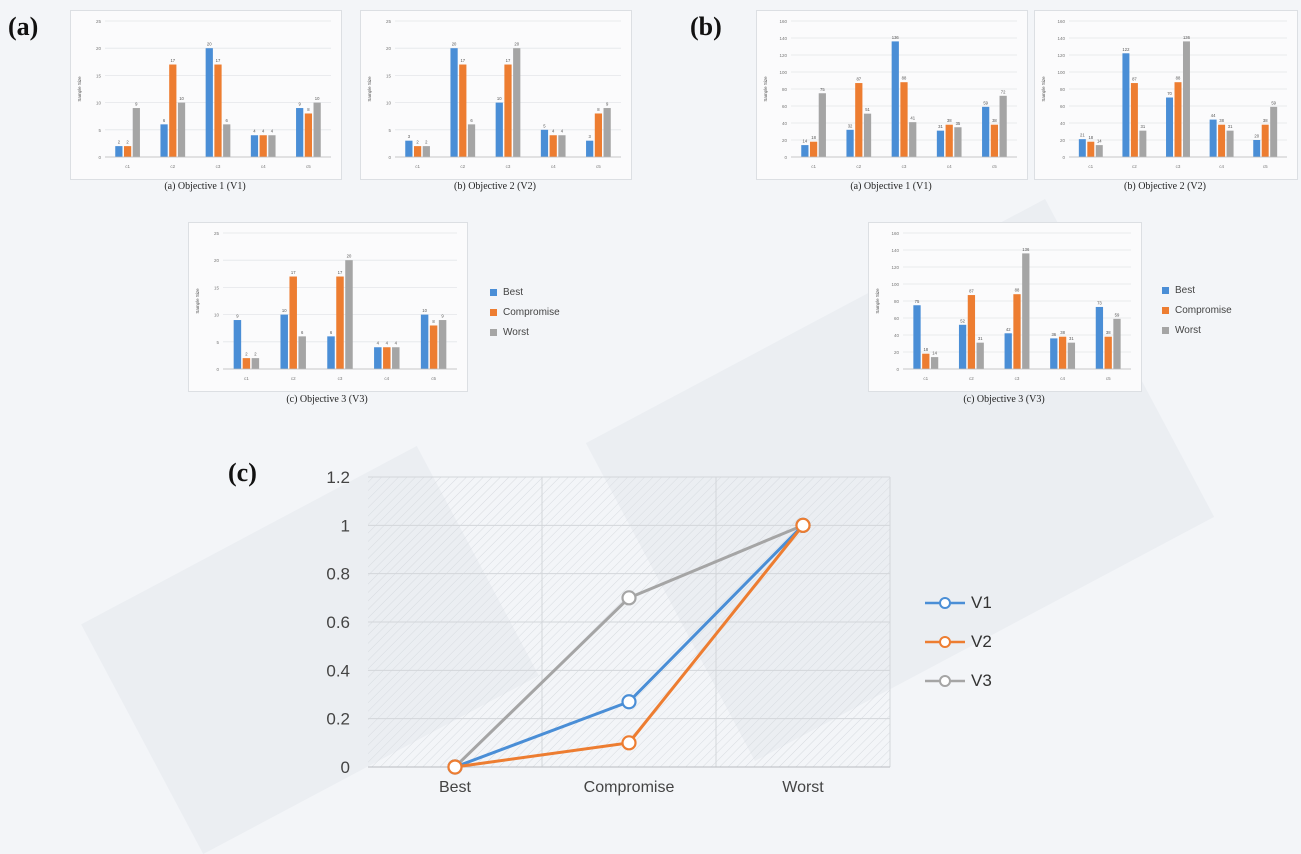 The image size is (1301, 854). I want to click on legend-item-v3: V3, so click(958, 680).